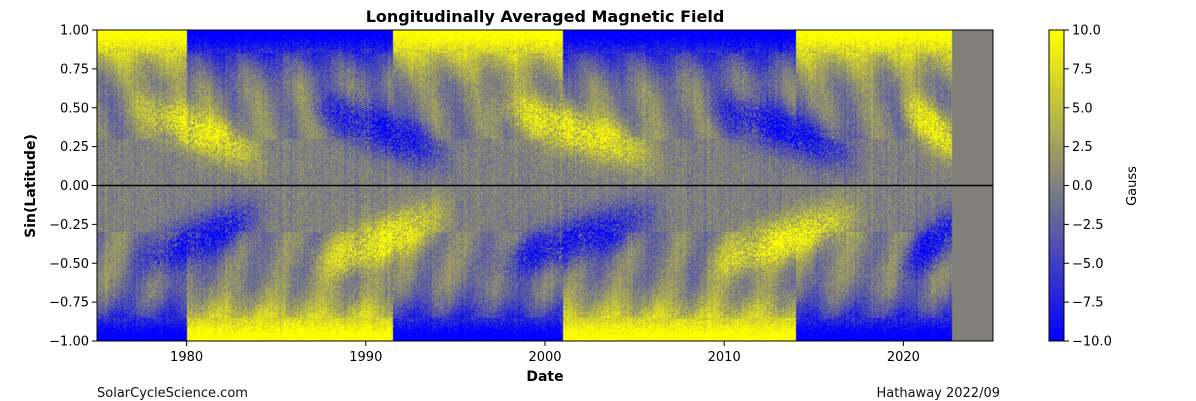  What do you see at coordinates (1082, 69) in the screenshot?
I see `colorbar-tick-label: 7.5` at bounding box center [1082, 69].